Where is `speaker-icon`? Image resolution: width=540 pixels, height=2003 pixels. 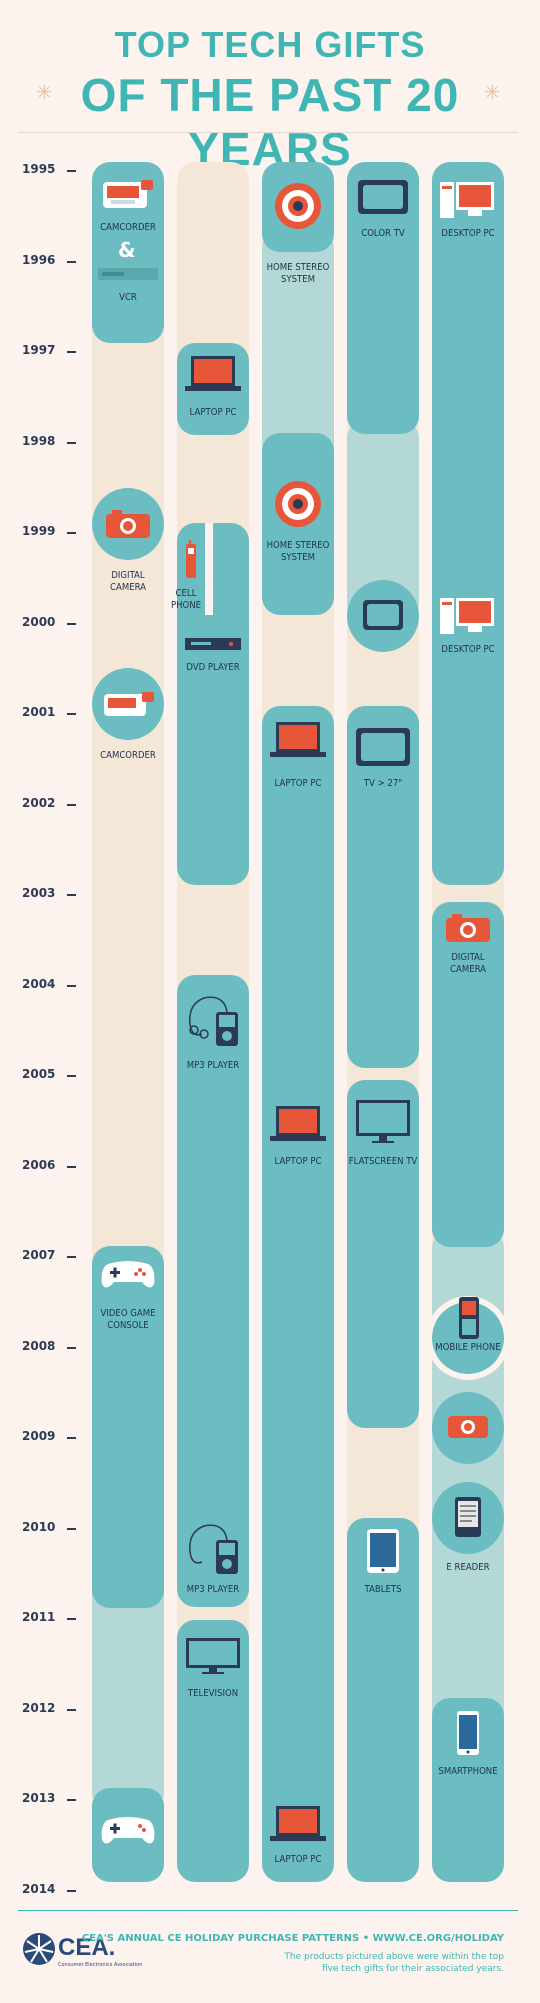 speaker-icon is located at coordinates (298, 206).